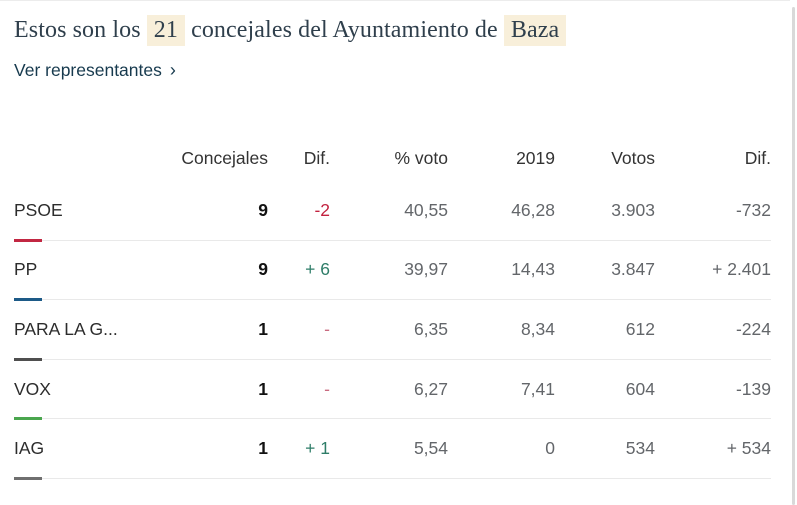  What do you see at coordinates (38, 209) in the screenshot?
I see `party-name: PSOE` at bounding box center [38, 209].